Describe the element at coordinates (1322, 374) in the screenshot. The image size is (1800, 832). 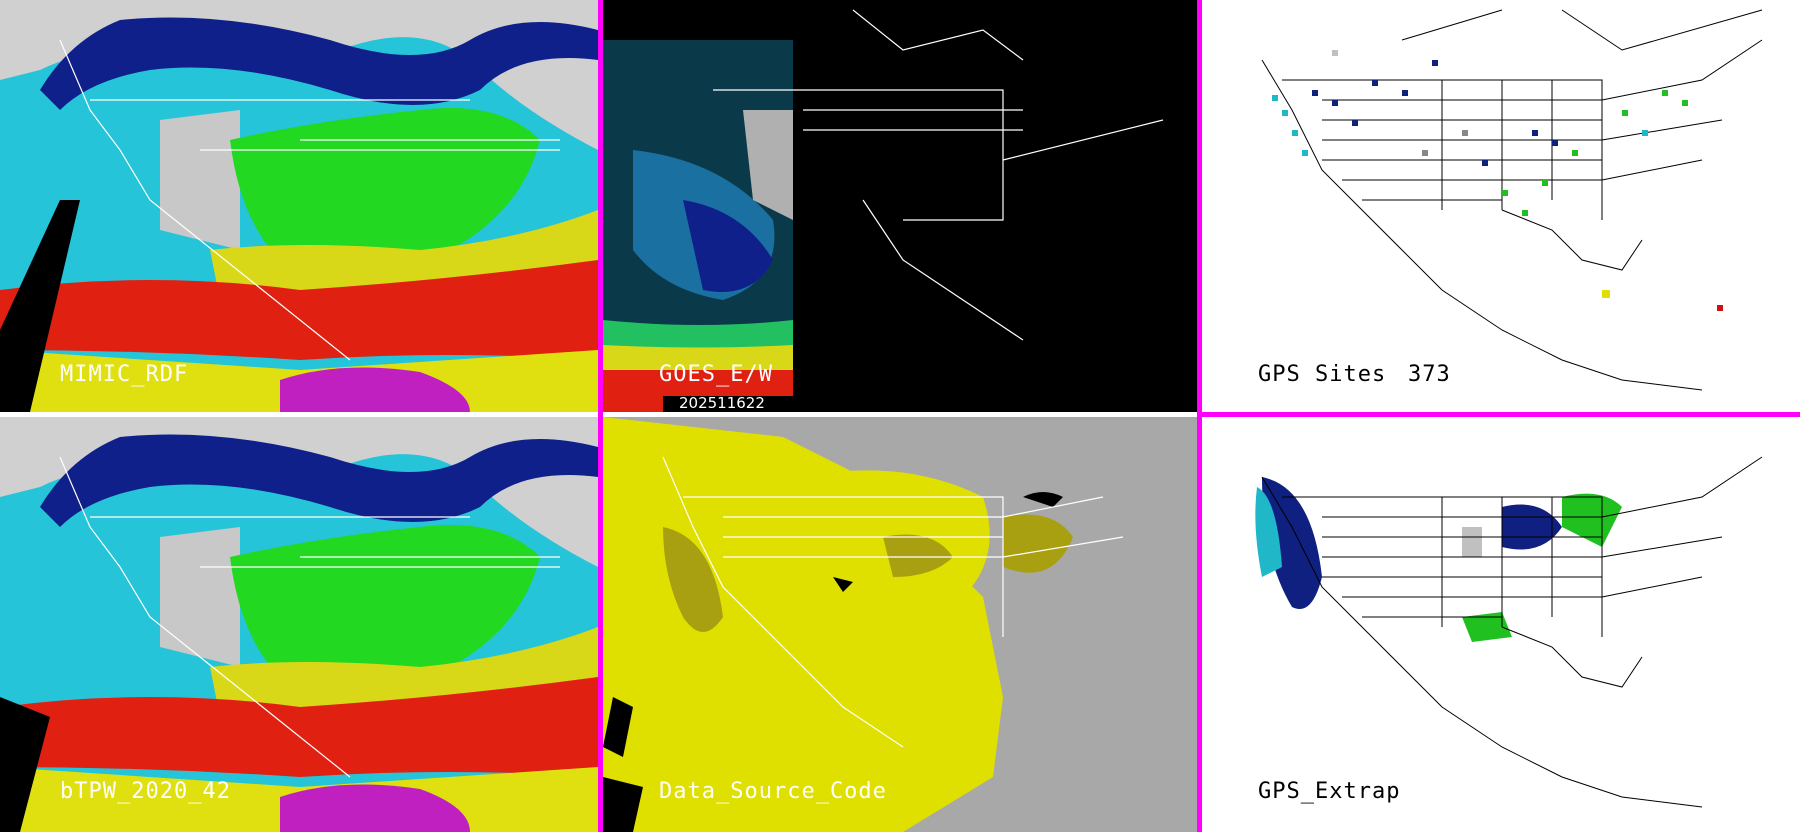
I see `panel-label: GPS Sites` at that location.